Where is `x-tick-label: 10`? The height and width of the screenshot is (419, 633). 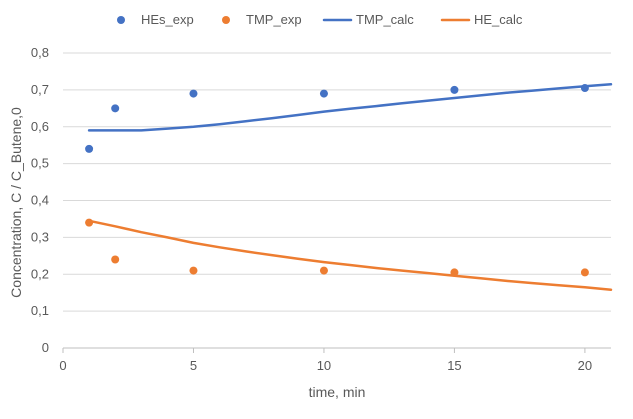 x-tick-label: 10 is located at coordinates (324, 365).